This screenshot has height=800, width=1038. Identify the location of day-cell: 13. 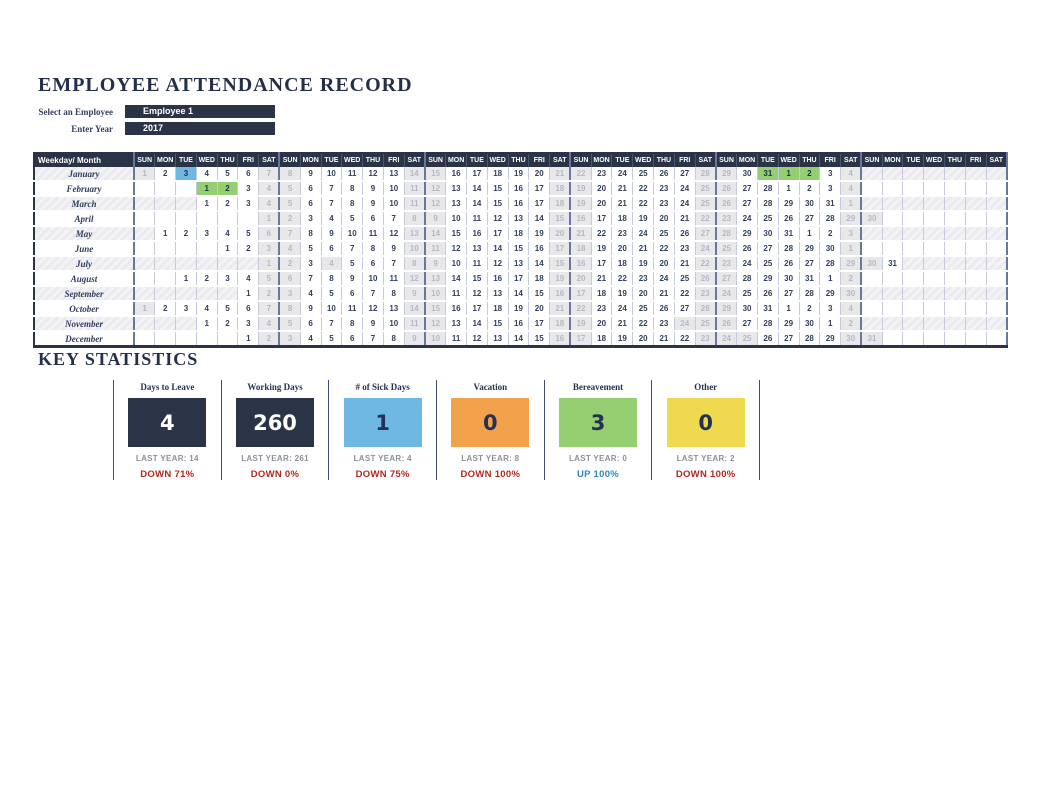
(456, 189).